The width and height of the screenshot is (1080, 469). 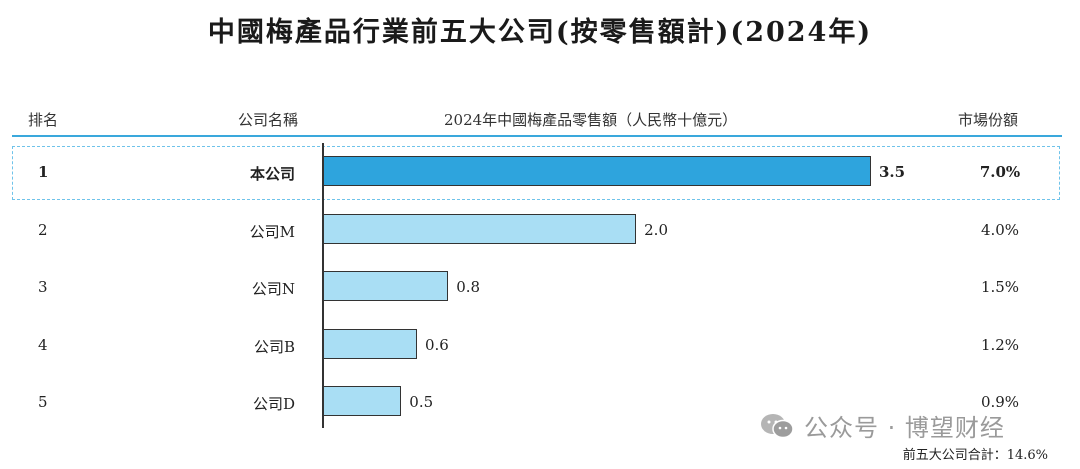 I want to click on company-name-label: 本公司, so click(x=272, y=174).